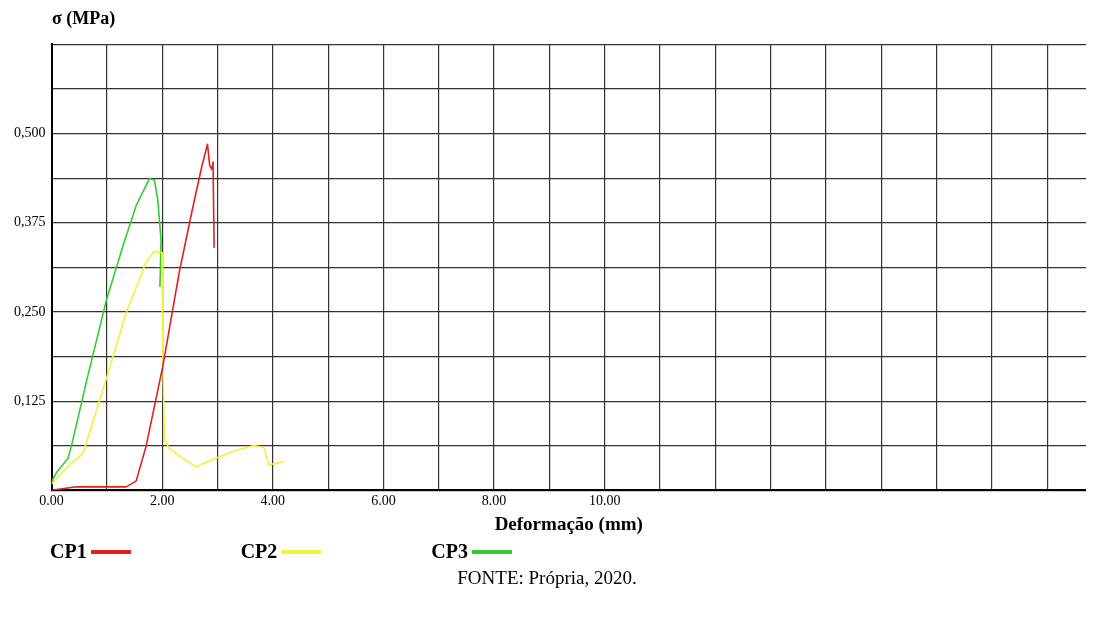 The image size is (1094, 626). What do you see at coordinates (30, 400) in the screenshot?
I see `y-tick-label: 0,125` at bounding box center [30, 400].